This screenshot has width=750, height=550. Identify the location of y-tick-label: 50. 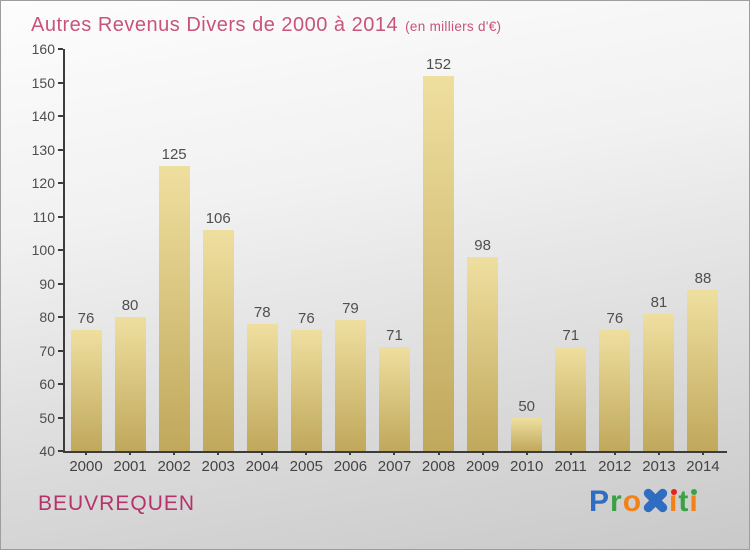
(47, 417).